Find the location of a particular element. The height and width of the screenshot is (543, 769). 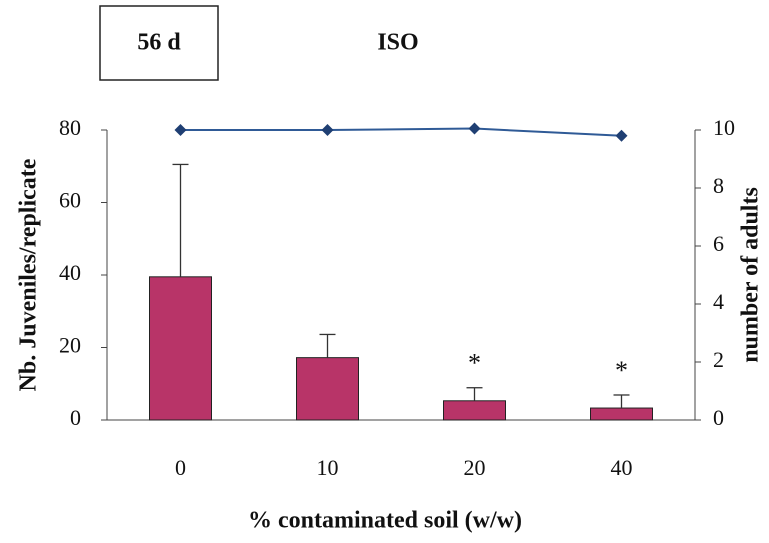

chart-title: ISO is located at coordinates (397, 43).